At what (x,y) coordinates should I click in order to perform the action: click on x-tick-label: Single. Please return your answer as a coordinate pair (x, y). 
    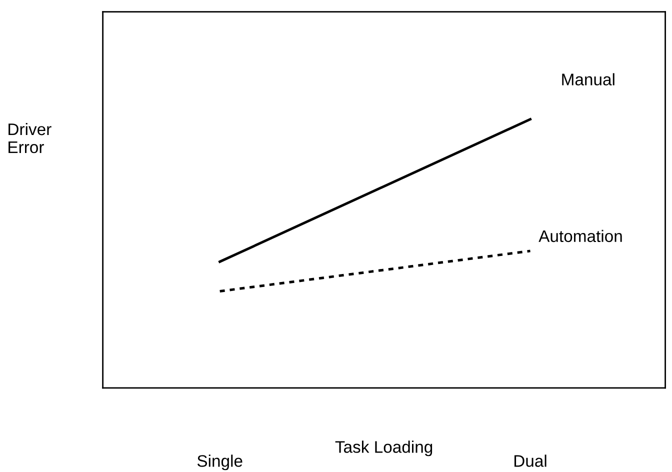
    Looking at the image, I should click on (219, 462).